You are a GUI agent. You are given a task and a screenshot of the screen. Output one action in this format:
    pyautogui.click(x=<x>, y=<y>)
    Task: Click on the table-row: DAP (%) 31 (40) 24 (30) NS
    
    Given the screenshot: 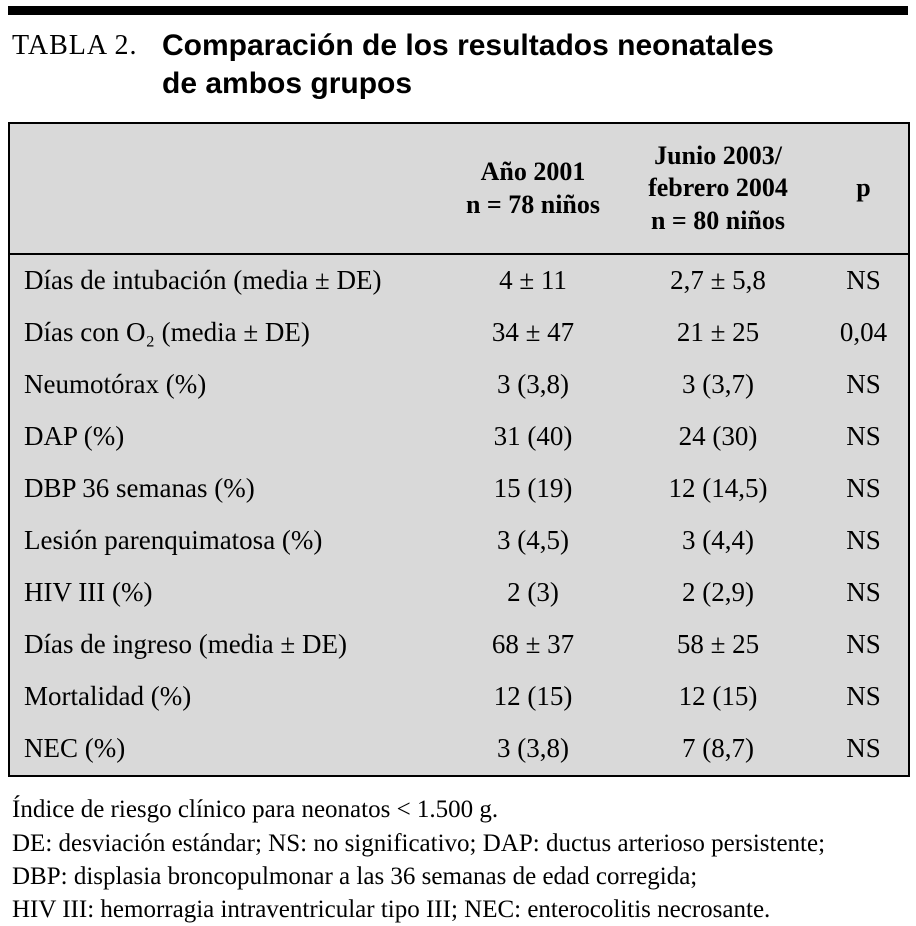 What is the action you would take?
    pyautogui.click(x=459, y=437)
    